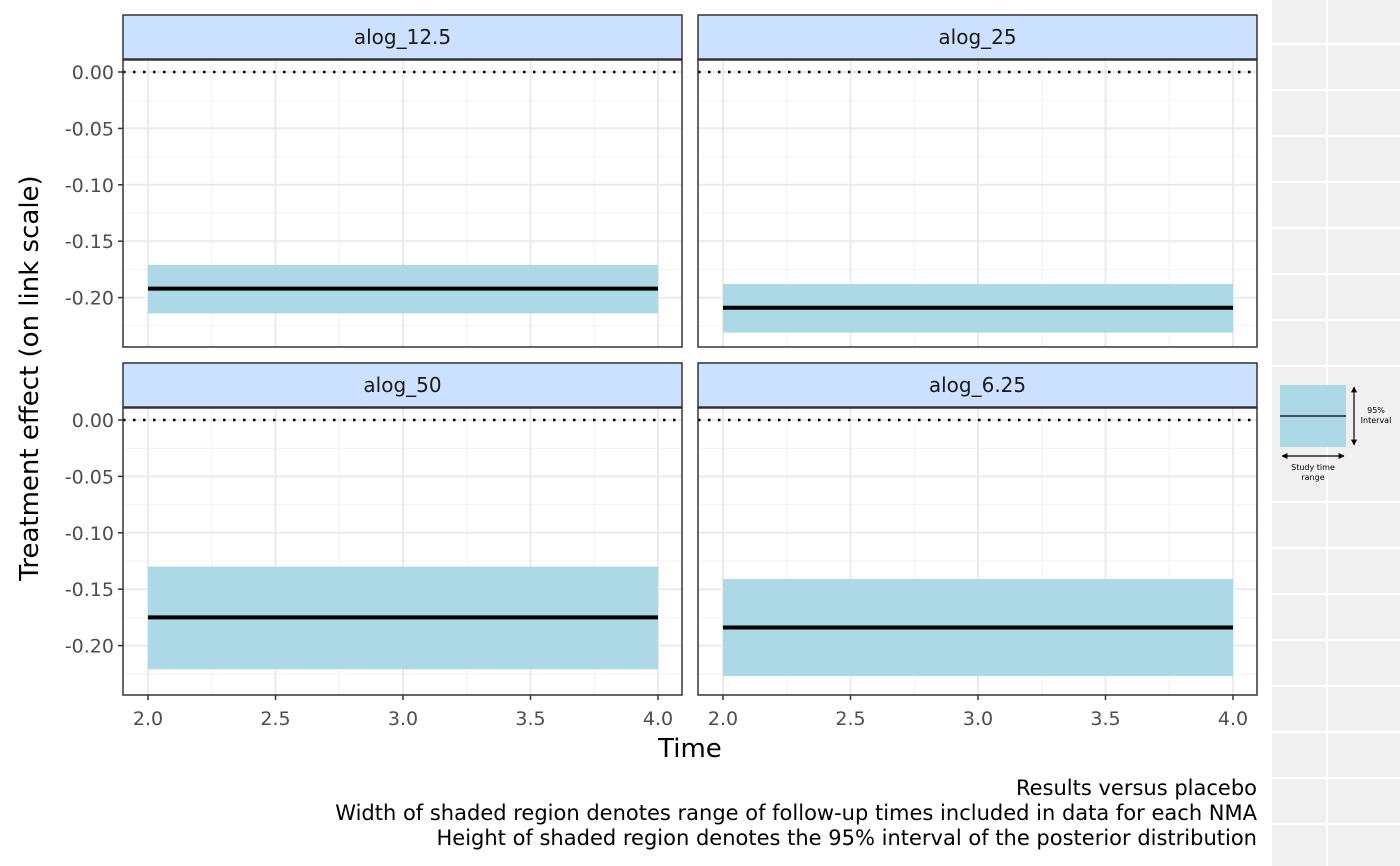 The image size is (1400, 866). What do you see at coordinates (1312, 477) in the screenshot?
I see `legend-time-label: range` at bounding box center [1312, 477].